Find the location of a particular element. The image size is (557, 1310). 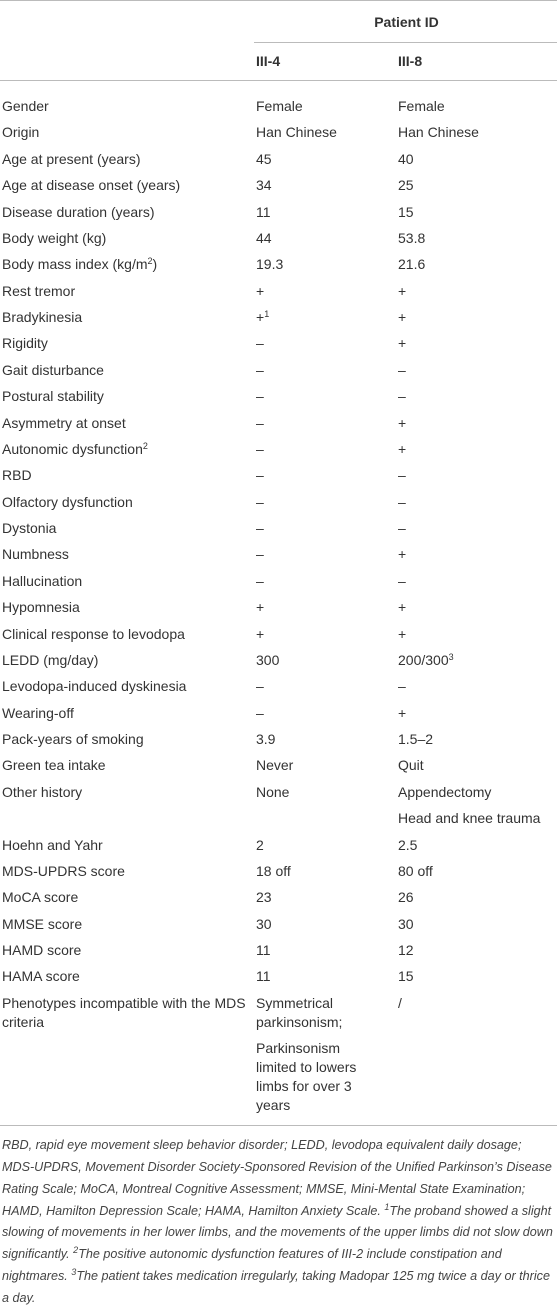

row-label: Levodopa-induced dyskinesia is located at coordinates (127, 687).